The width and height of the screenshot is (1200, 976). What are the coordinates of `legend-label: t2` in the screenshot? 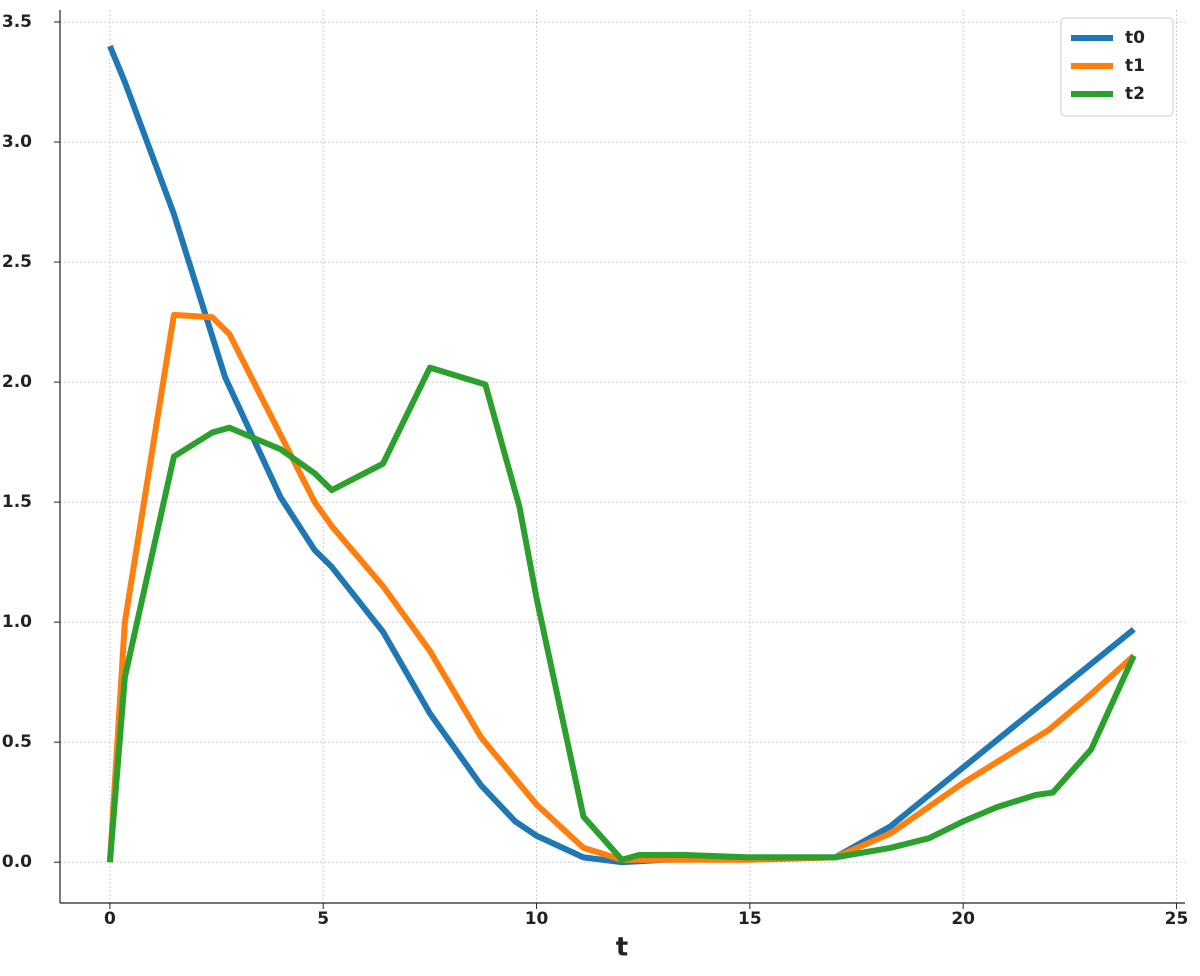 It's located at (1135, 94).